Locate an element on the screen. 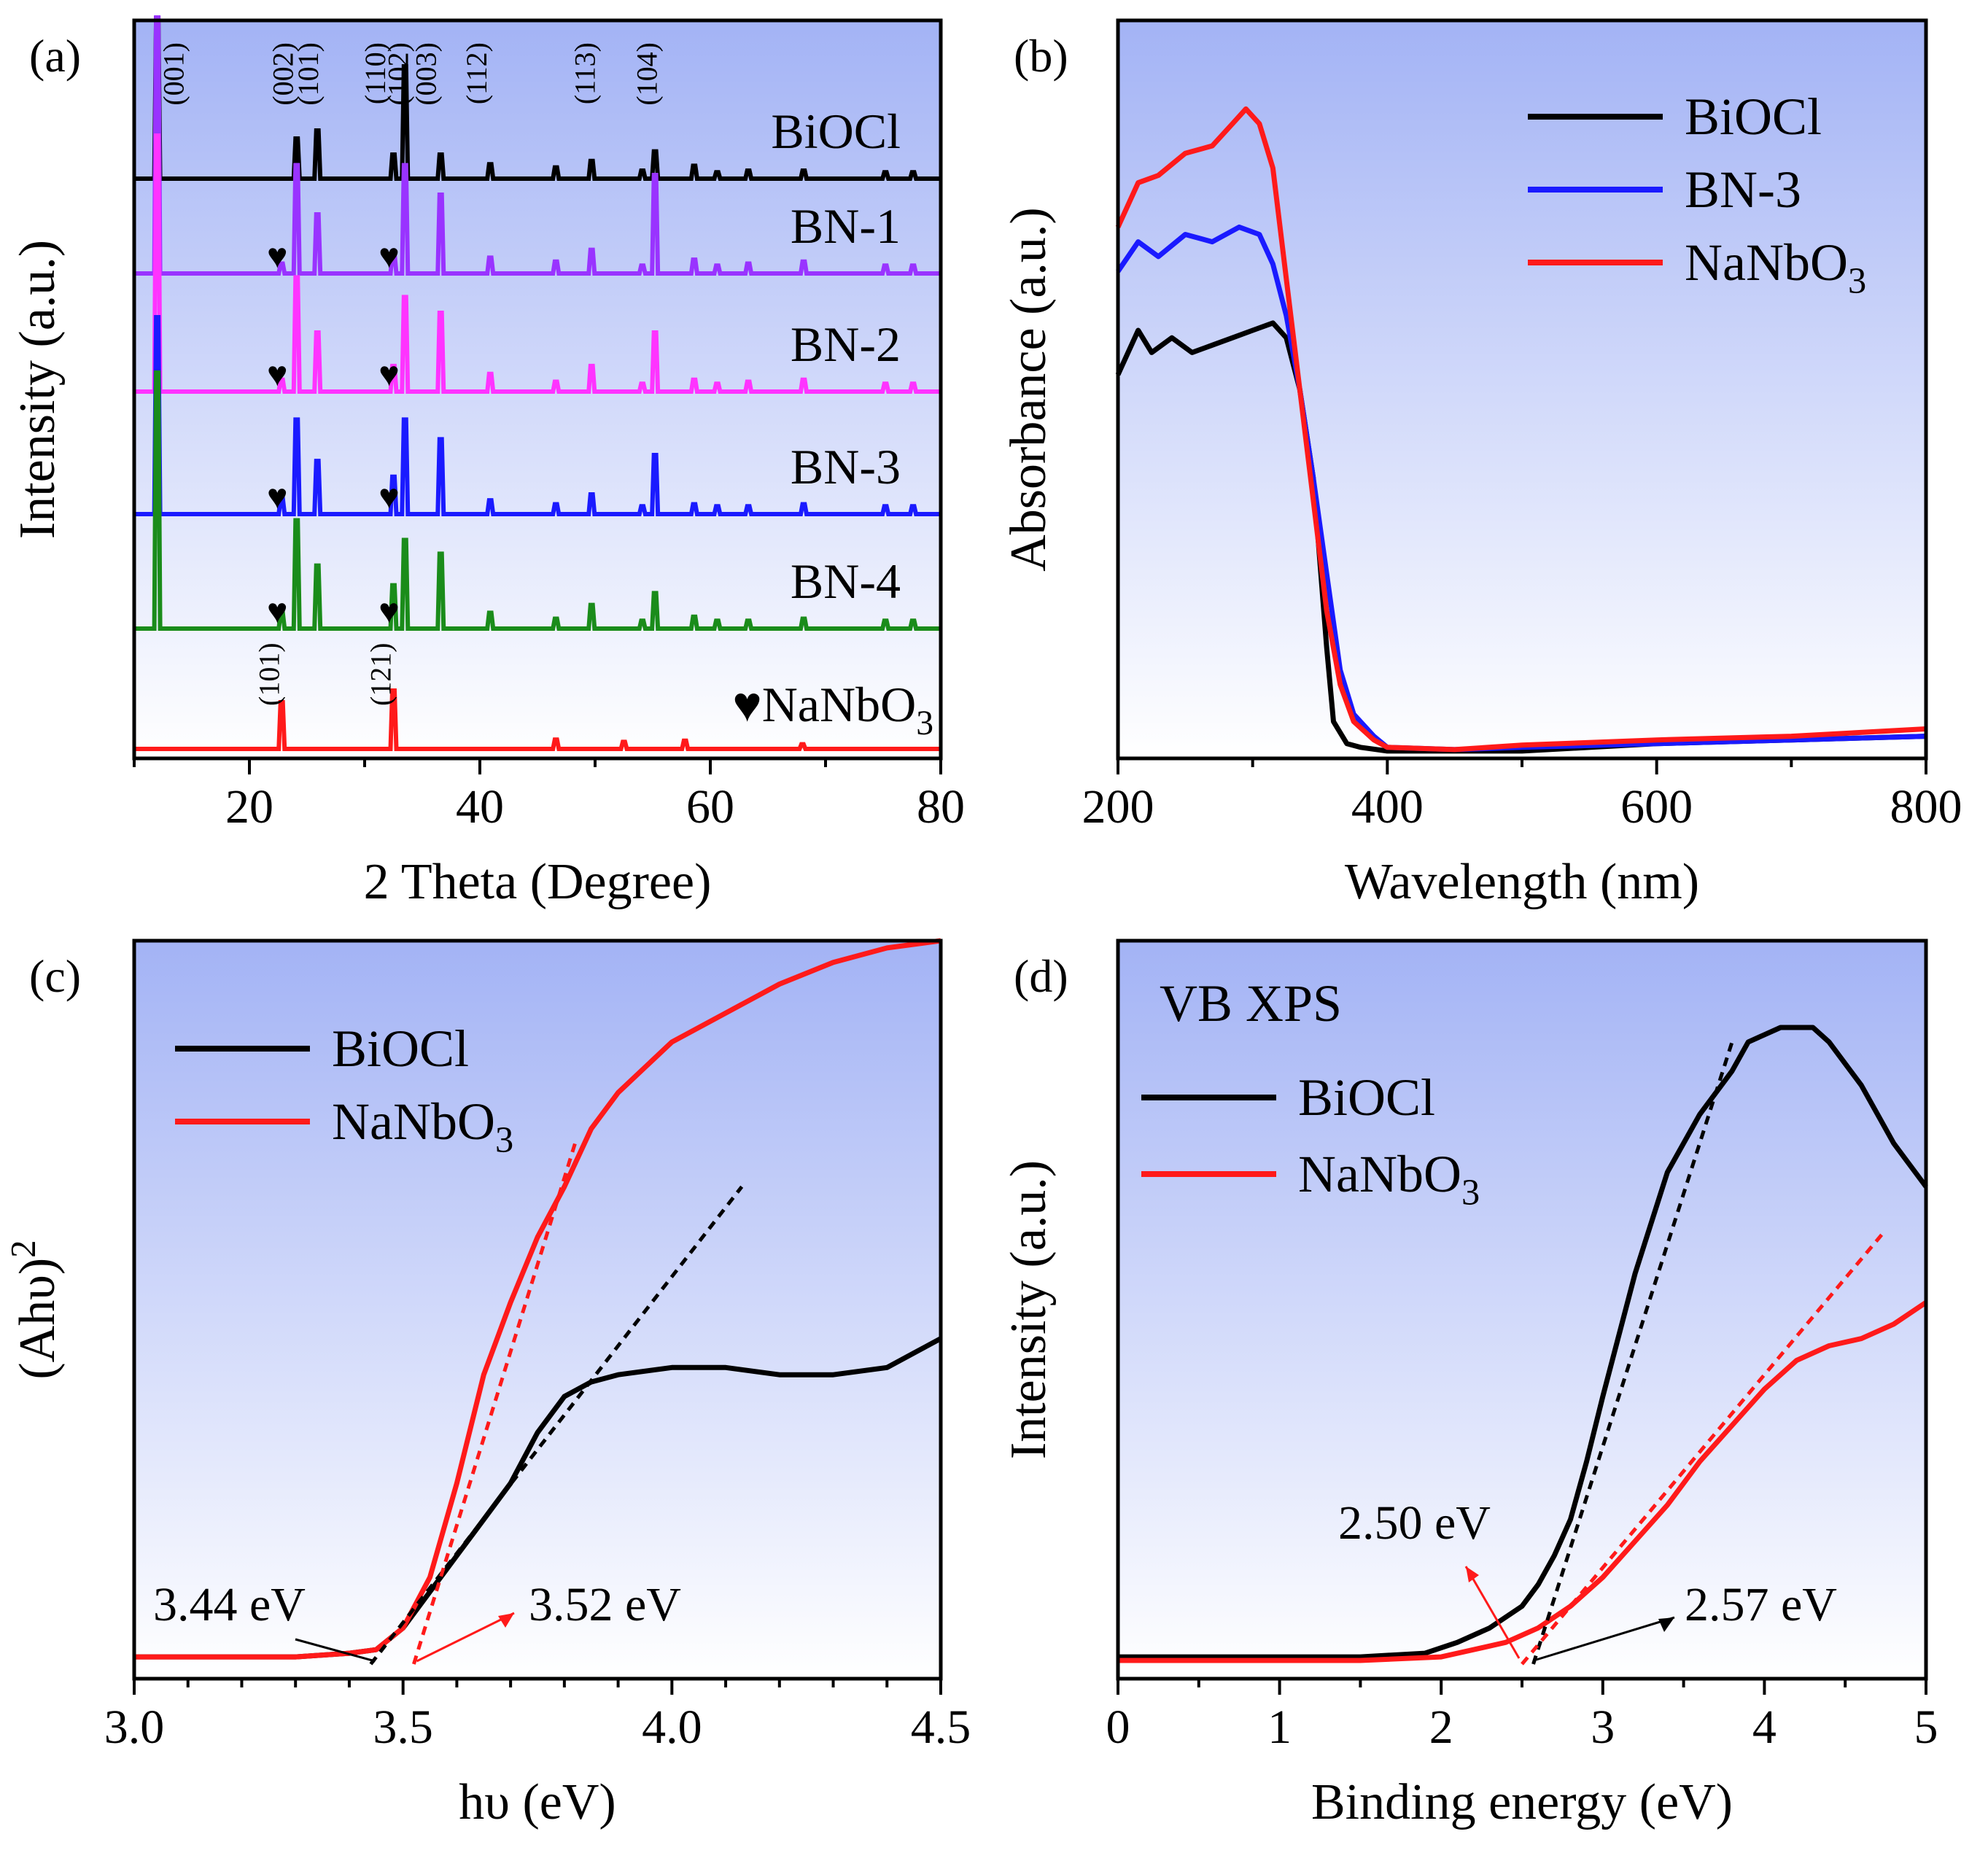 The width and height of the screenshot is (1988, 1861). x-tick-label: 60 is located at coordinates (710, 807).